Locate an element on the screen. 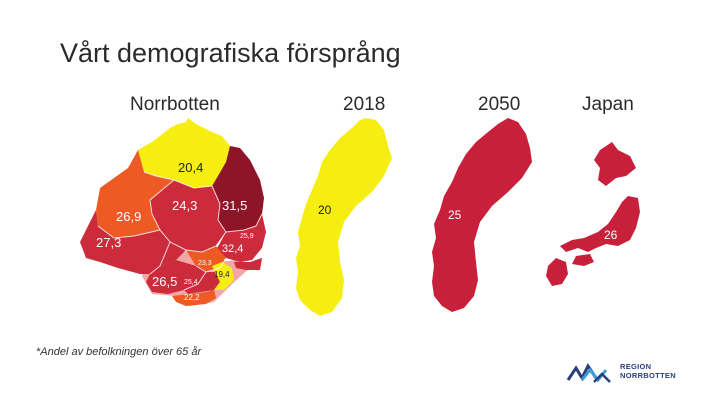 The width and height of the screenshot is (720, 405). label-22-2: 22,2 is located at coordinates (192, 297).